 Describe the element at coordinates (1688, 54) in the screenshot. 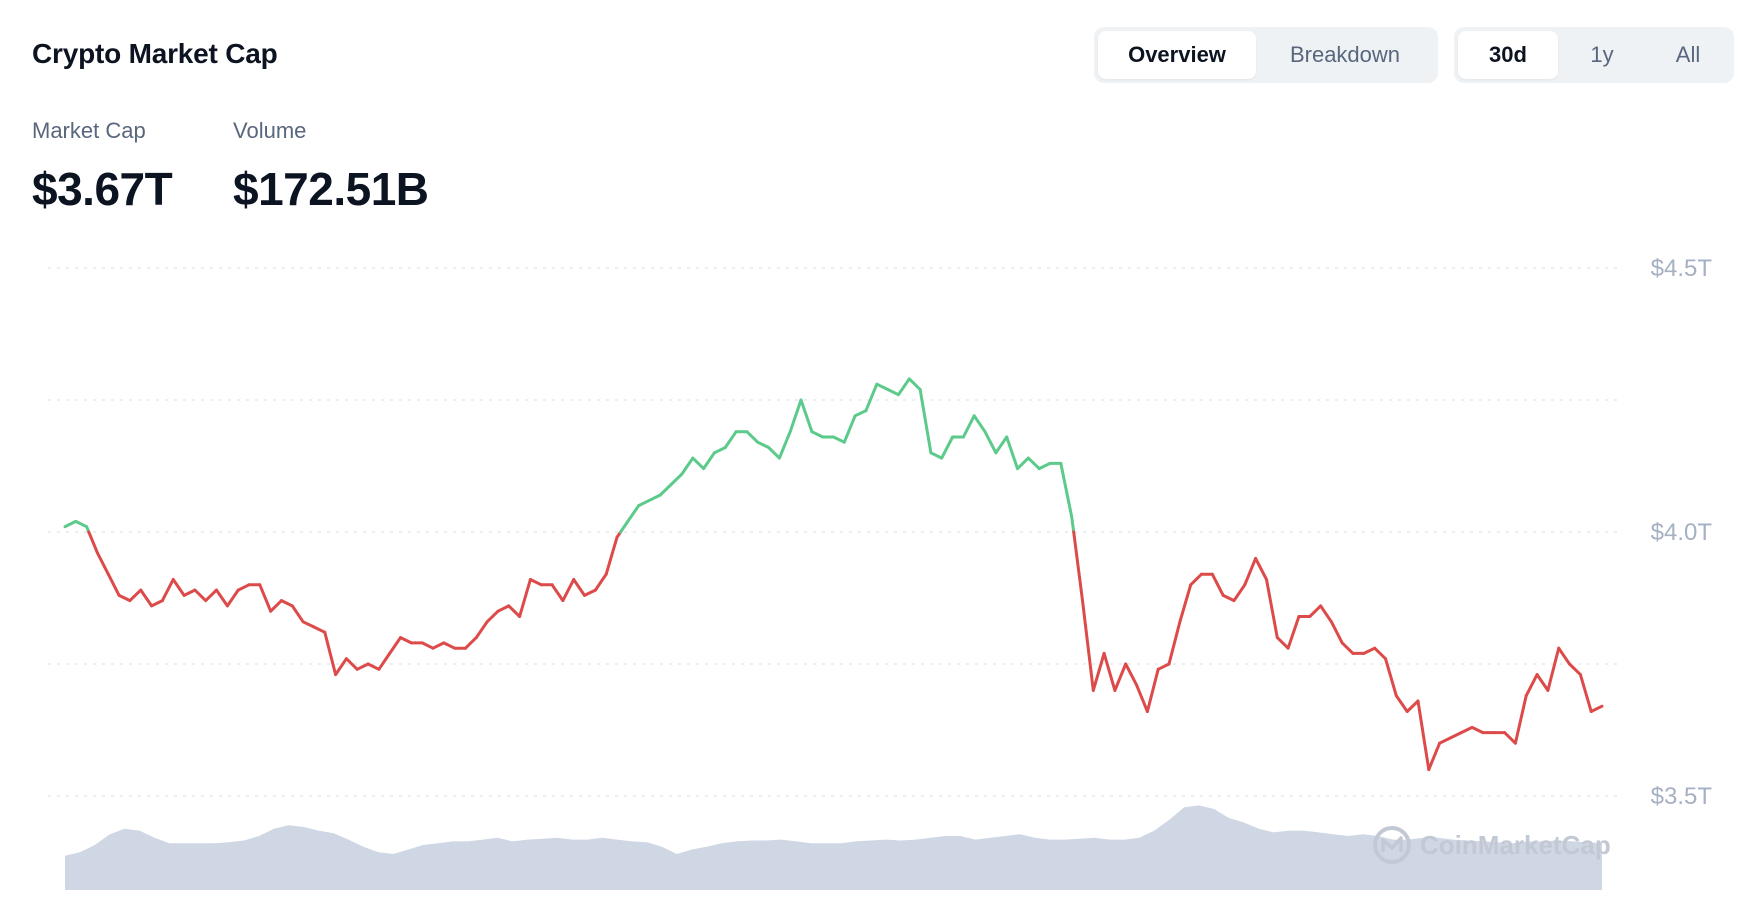

I see `range-all-button: All` at that location.